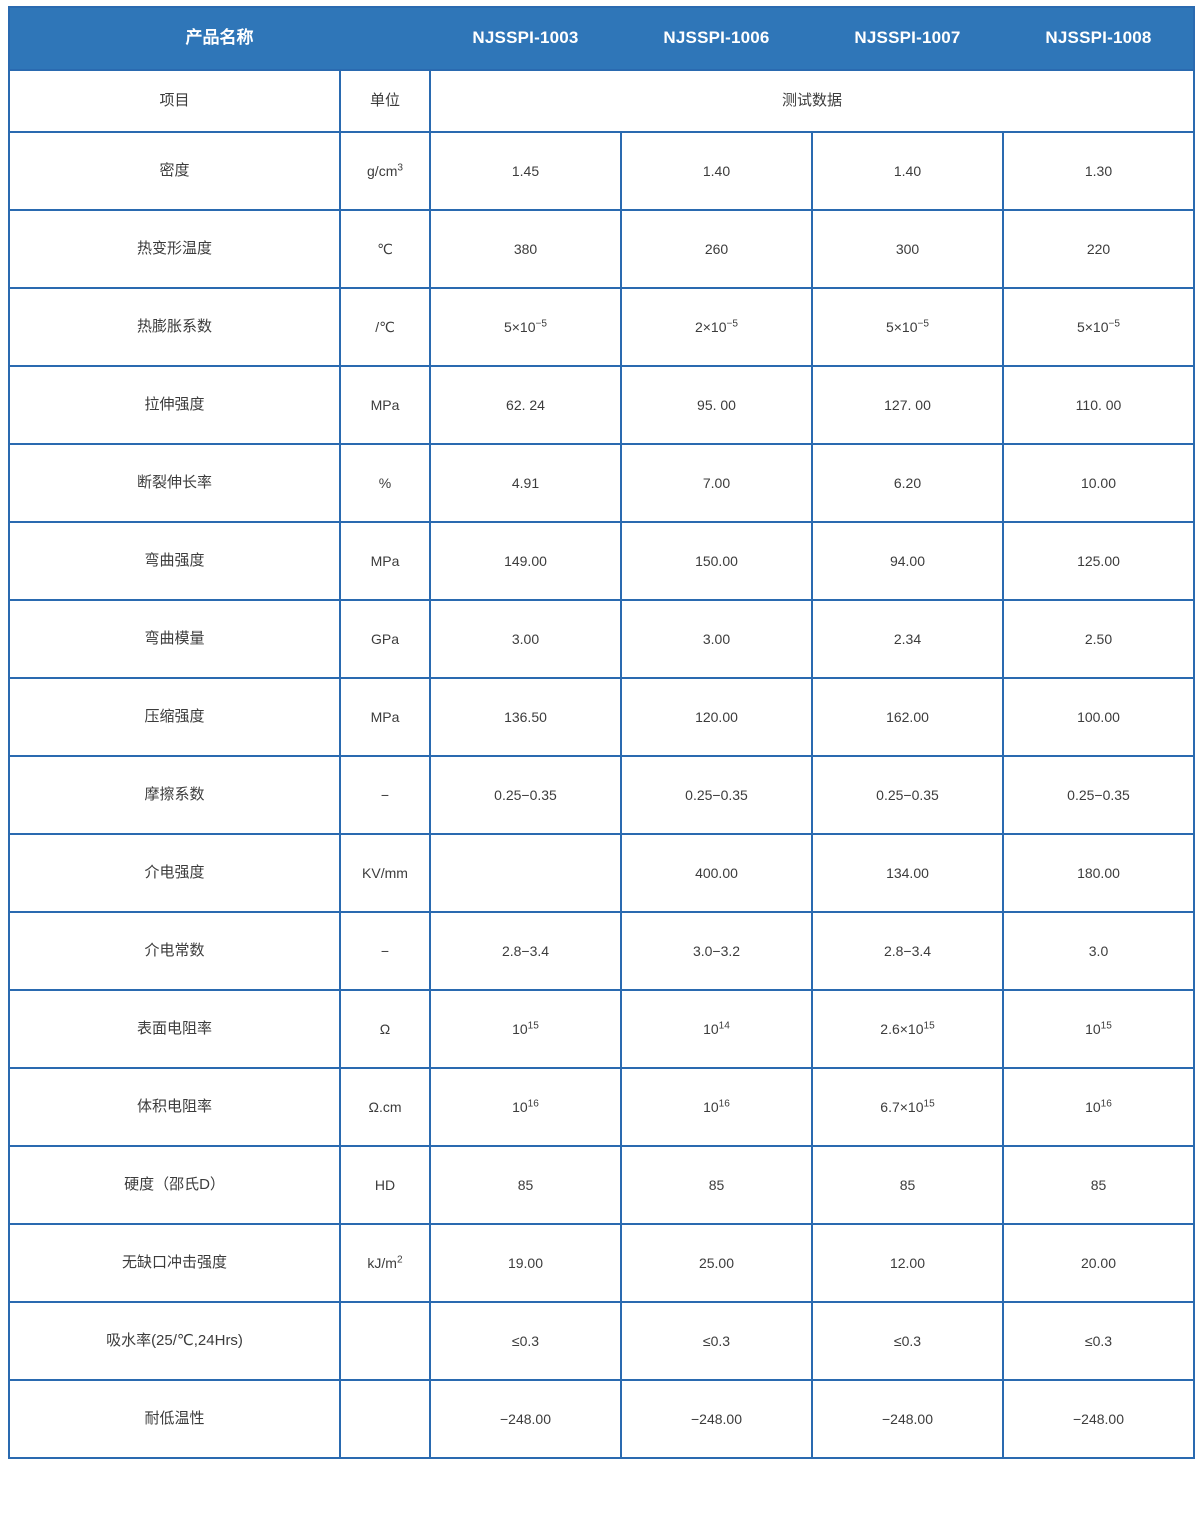  I want to click on row-item-label: 介电强度, so click(174, 873).